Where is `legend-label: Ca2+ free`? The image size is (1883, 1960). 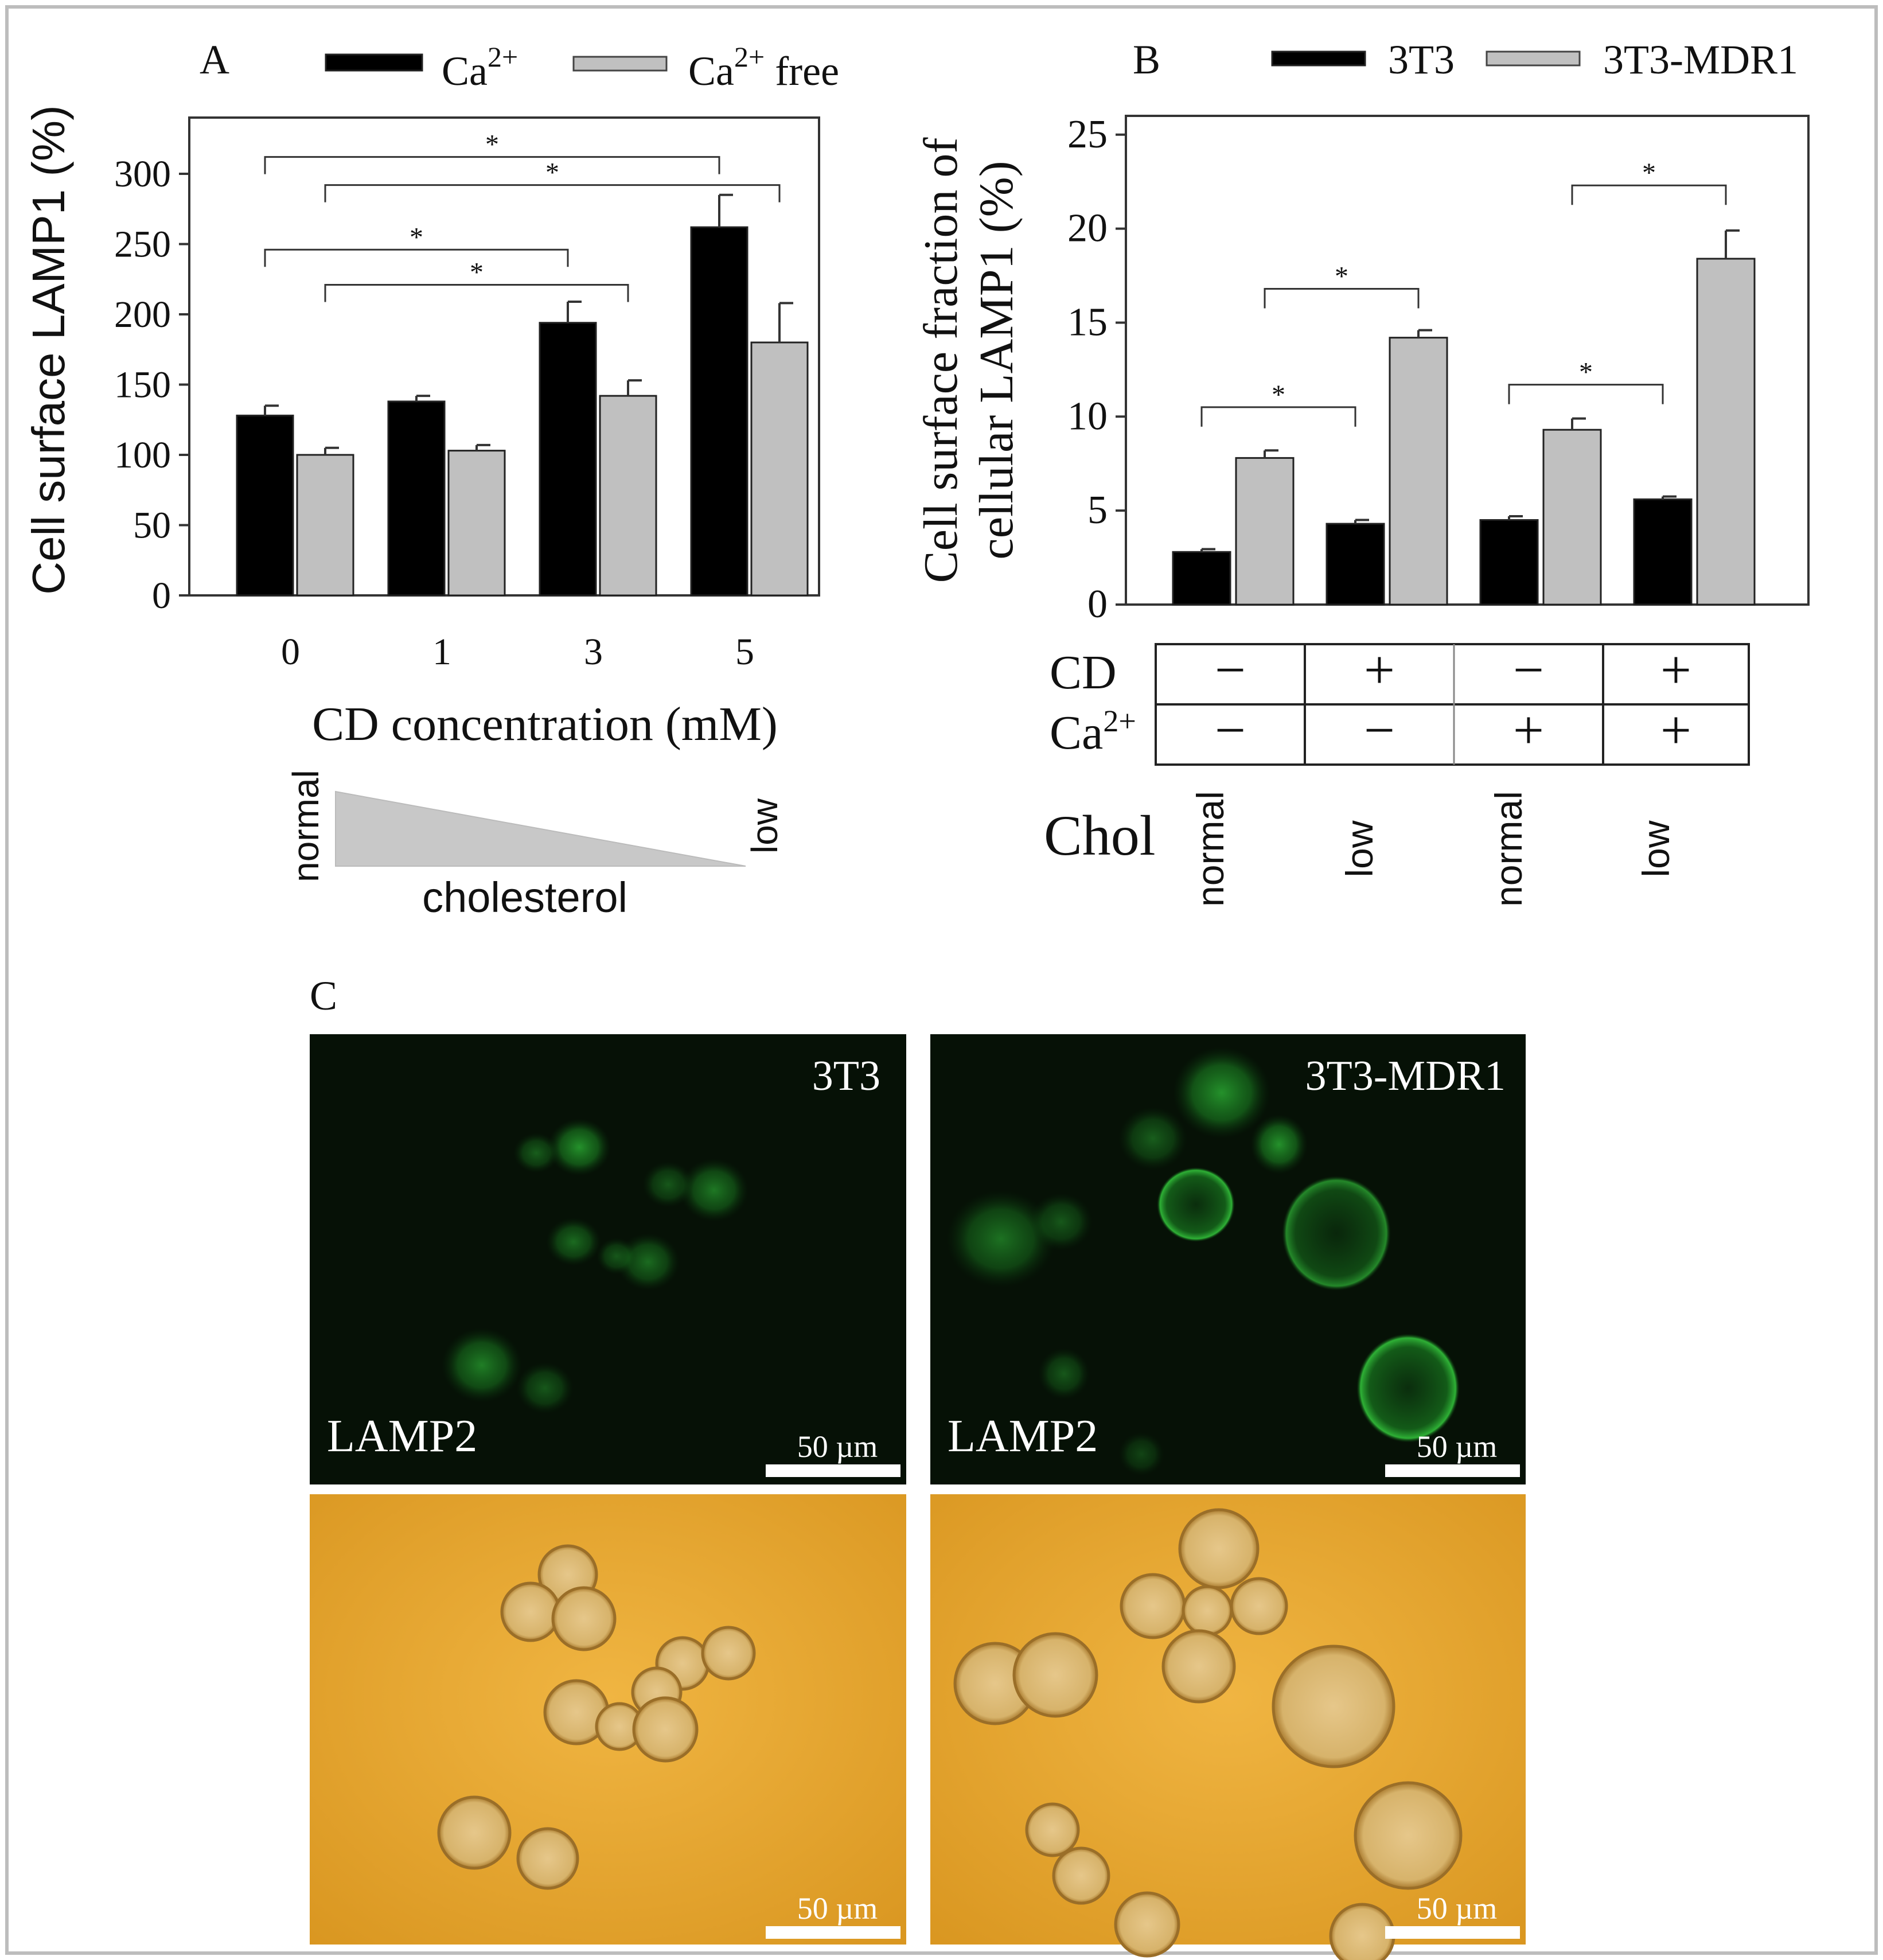 legend-label: Ca2+ free is located at coordinates (763, 67).